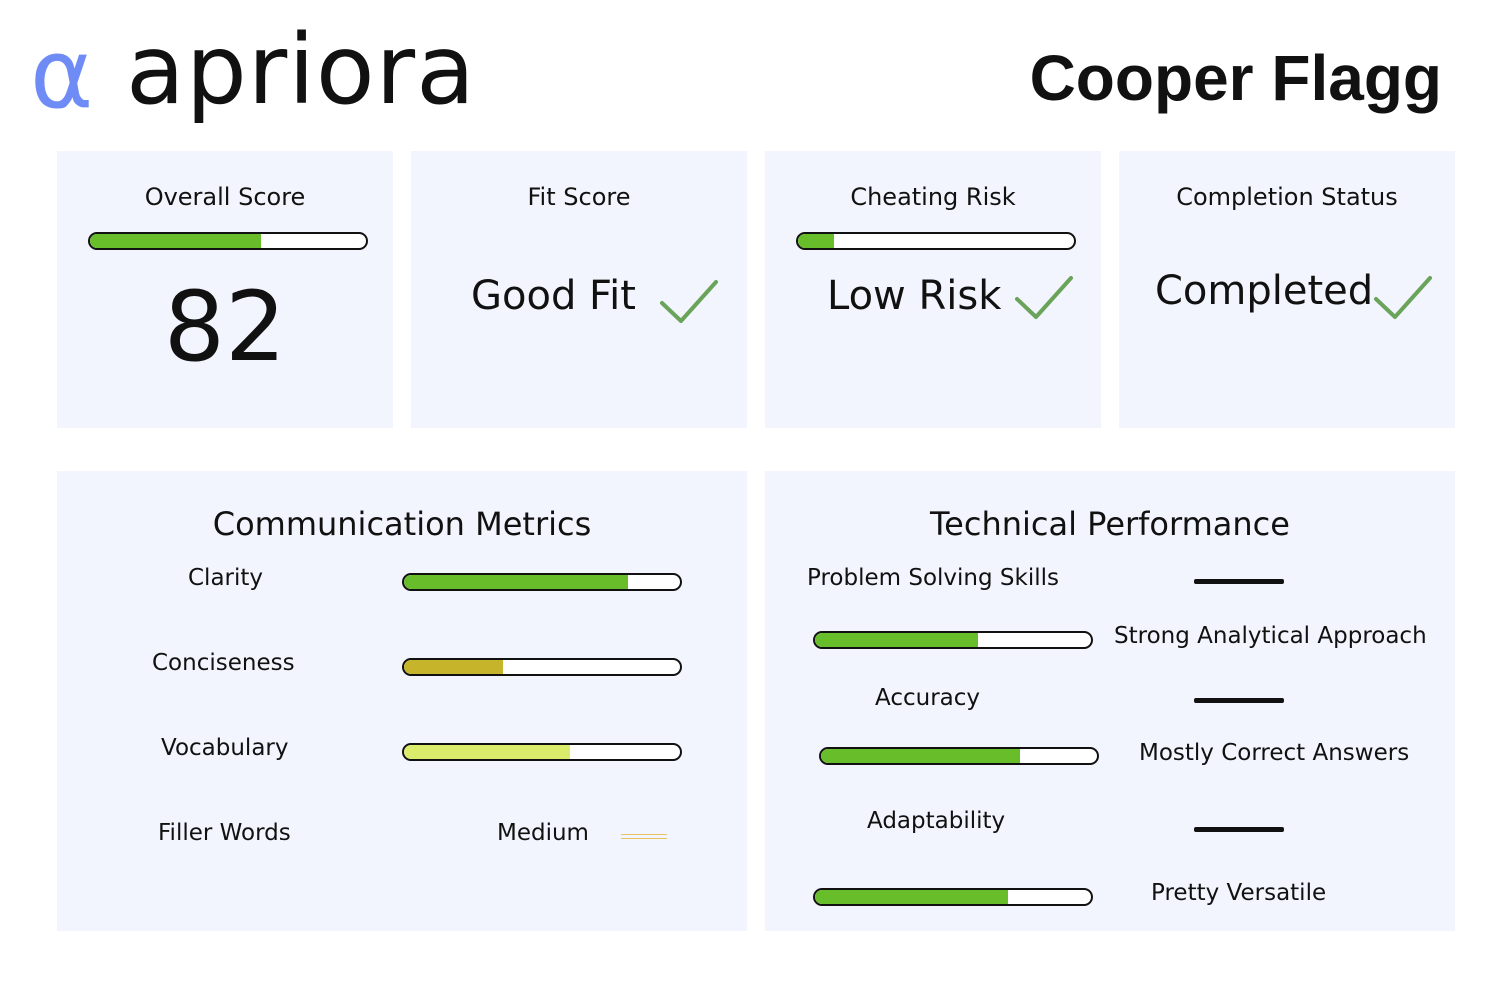 The height and width of the screenshot is (982, 1512). I want to click on clarity-bar, so click(542, 582).